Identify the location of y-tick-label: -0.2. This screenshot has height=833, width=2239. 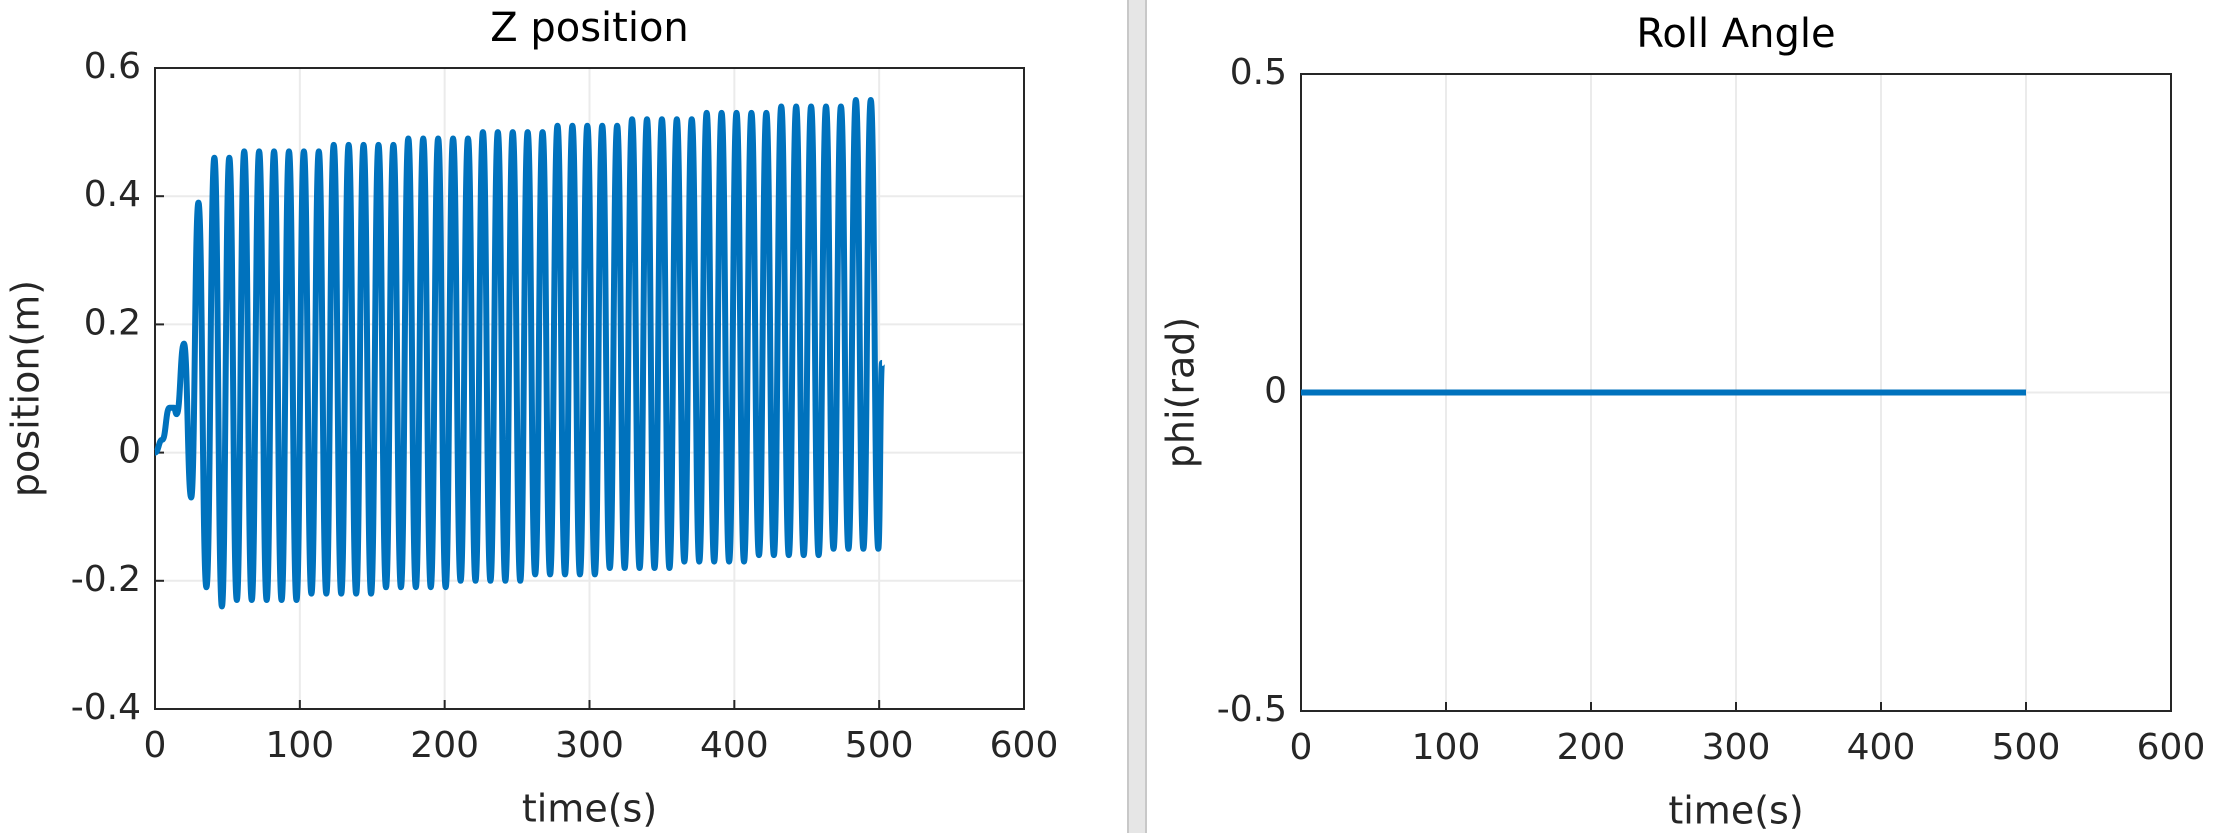
(106, 579).